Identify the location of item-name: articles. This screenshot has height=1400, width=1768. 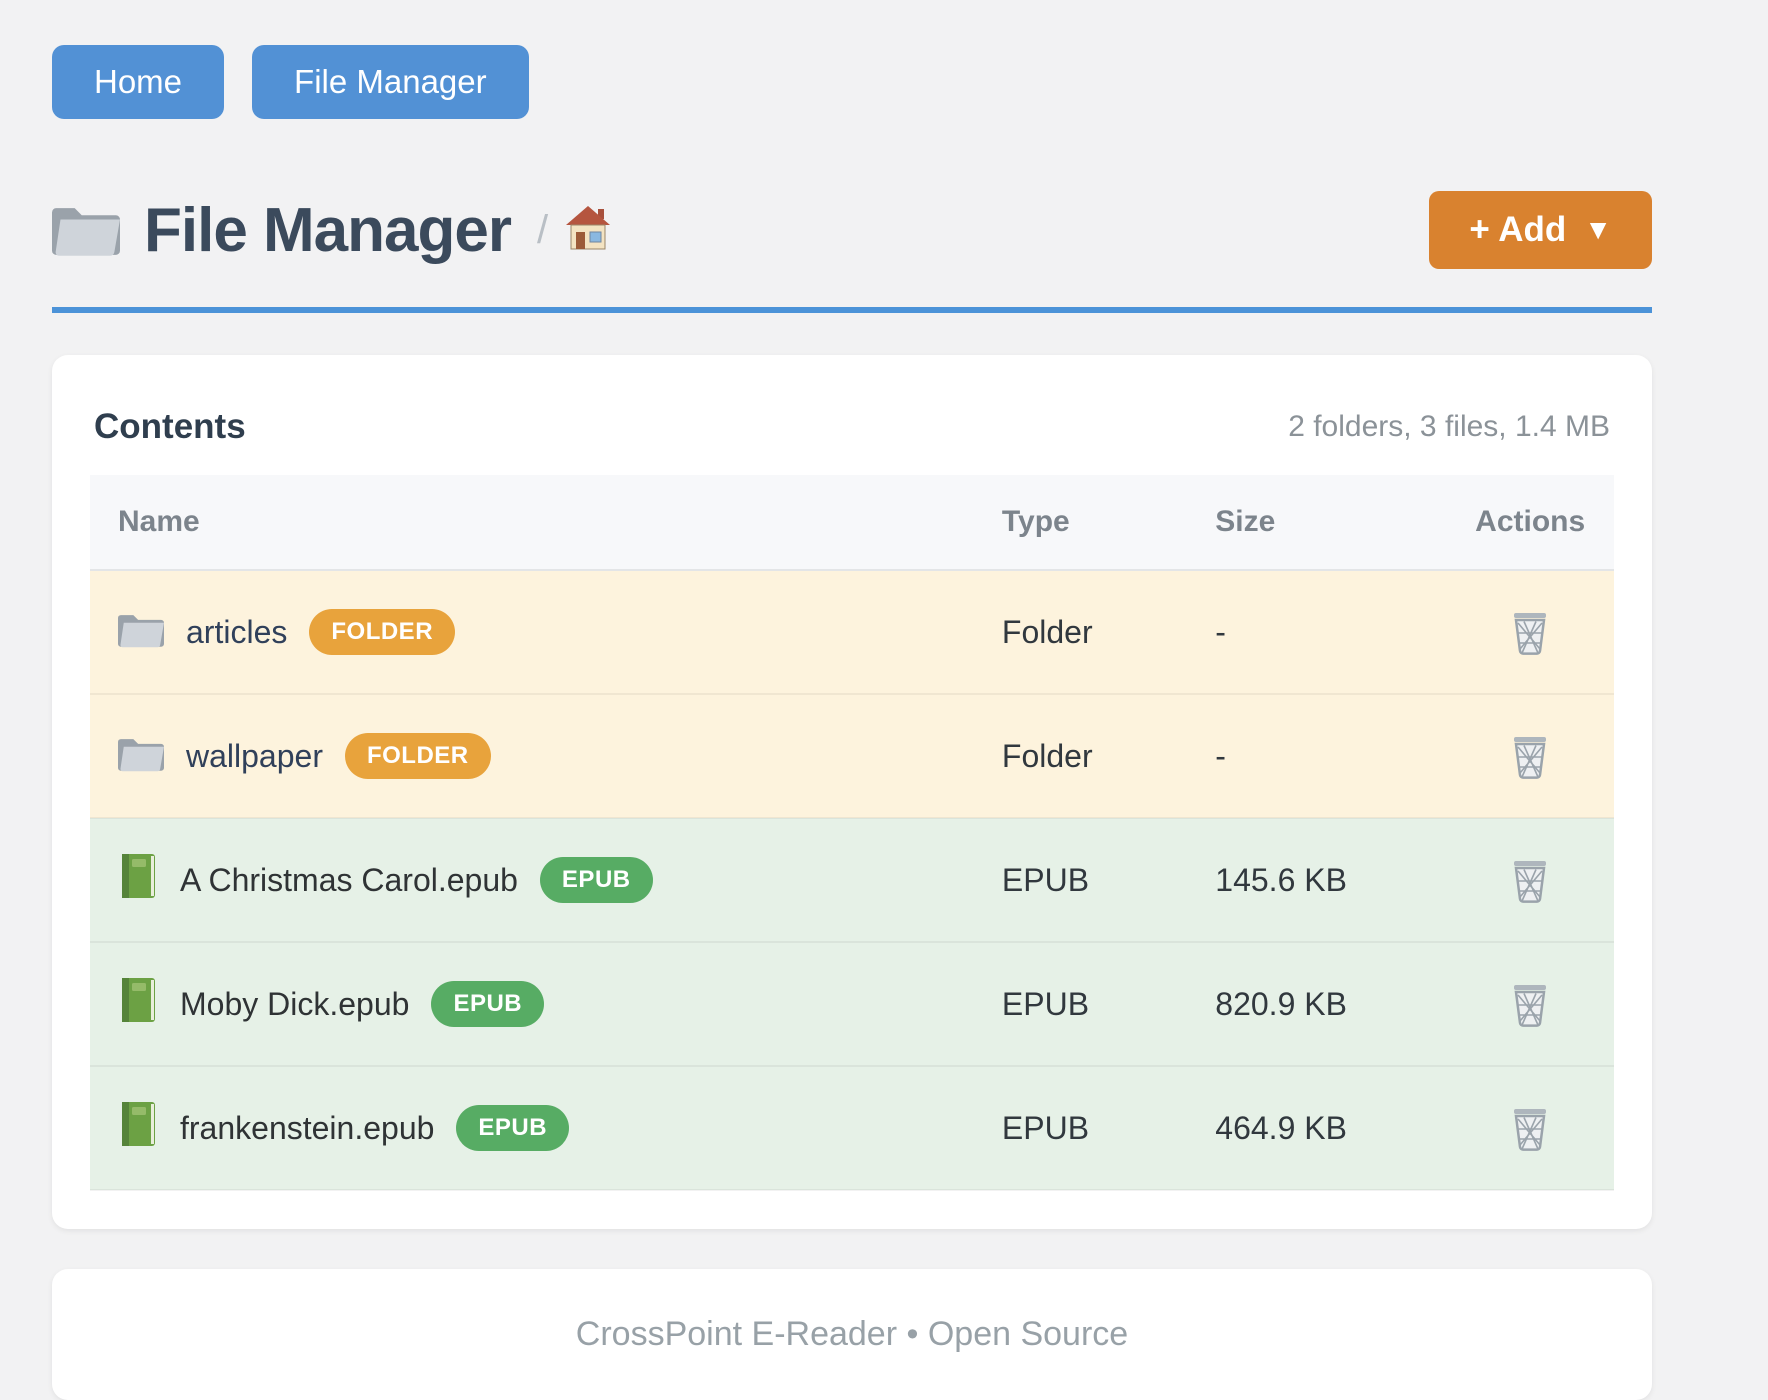
(237, 631).